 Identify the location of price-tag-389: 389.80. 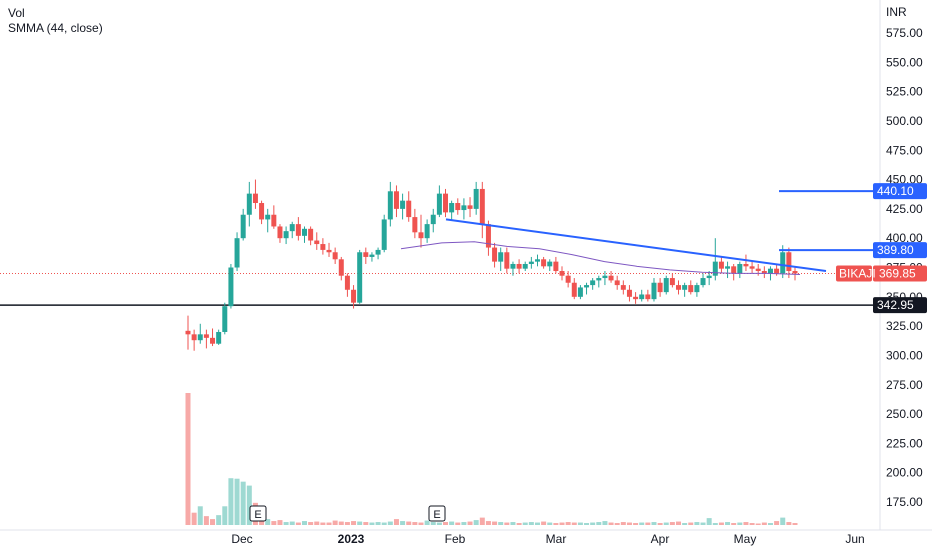
(895, 250).